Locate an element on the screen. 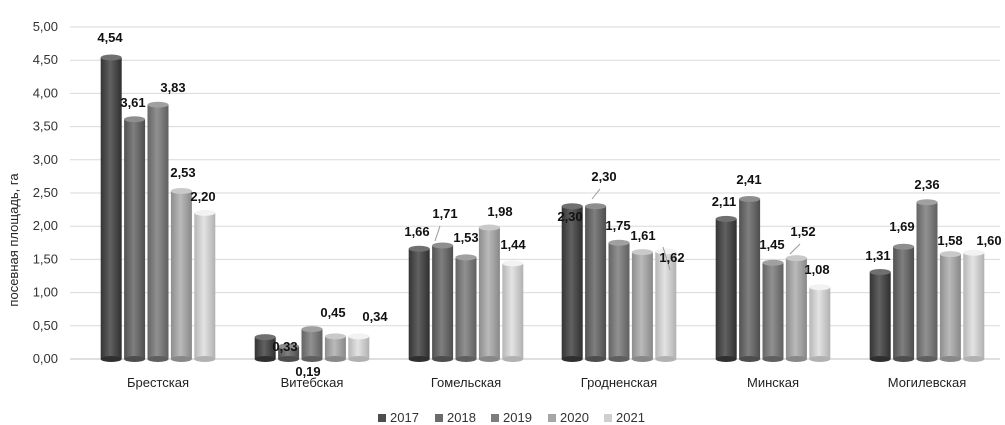  y-tick-label: 3,00 is located at coordinates (45, 159).